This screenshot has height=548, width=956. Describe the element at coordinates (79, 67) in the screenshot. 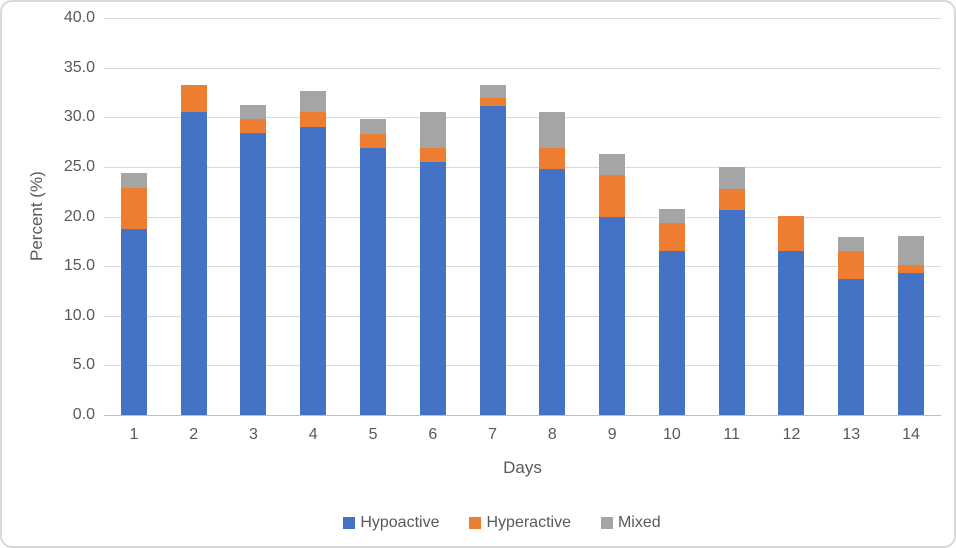

I see `y-tick-label-35.0: 35.0` at that location.